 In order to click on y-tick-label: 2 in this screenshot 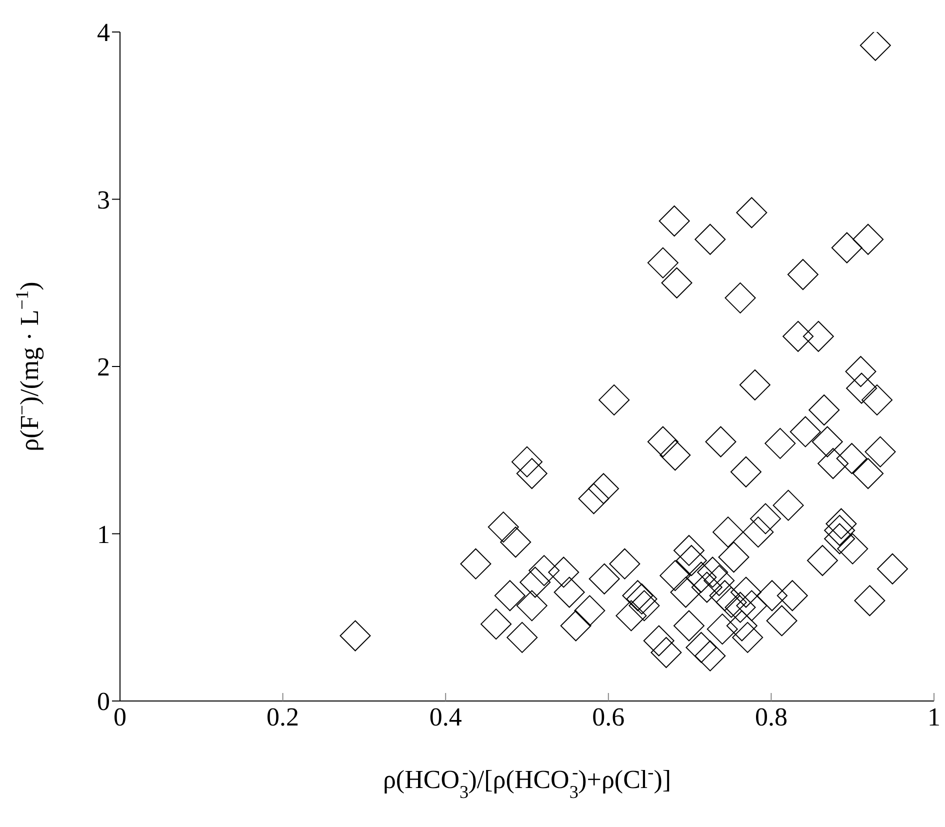, I will do `click(103, 367)`.